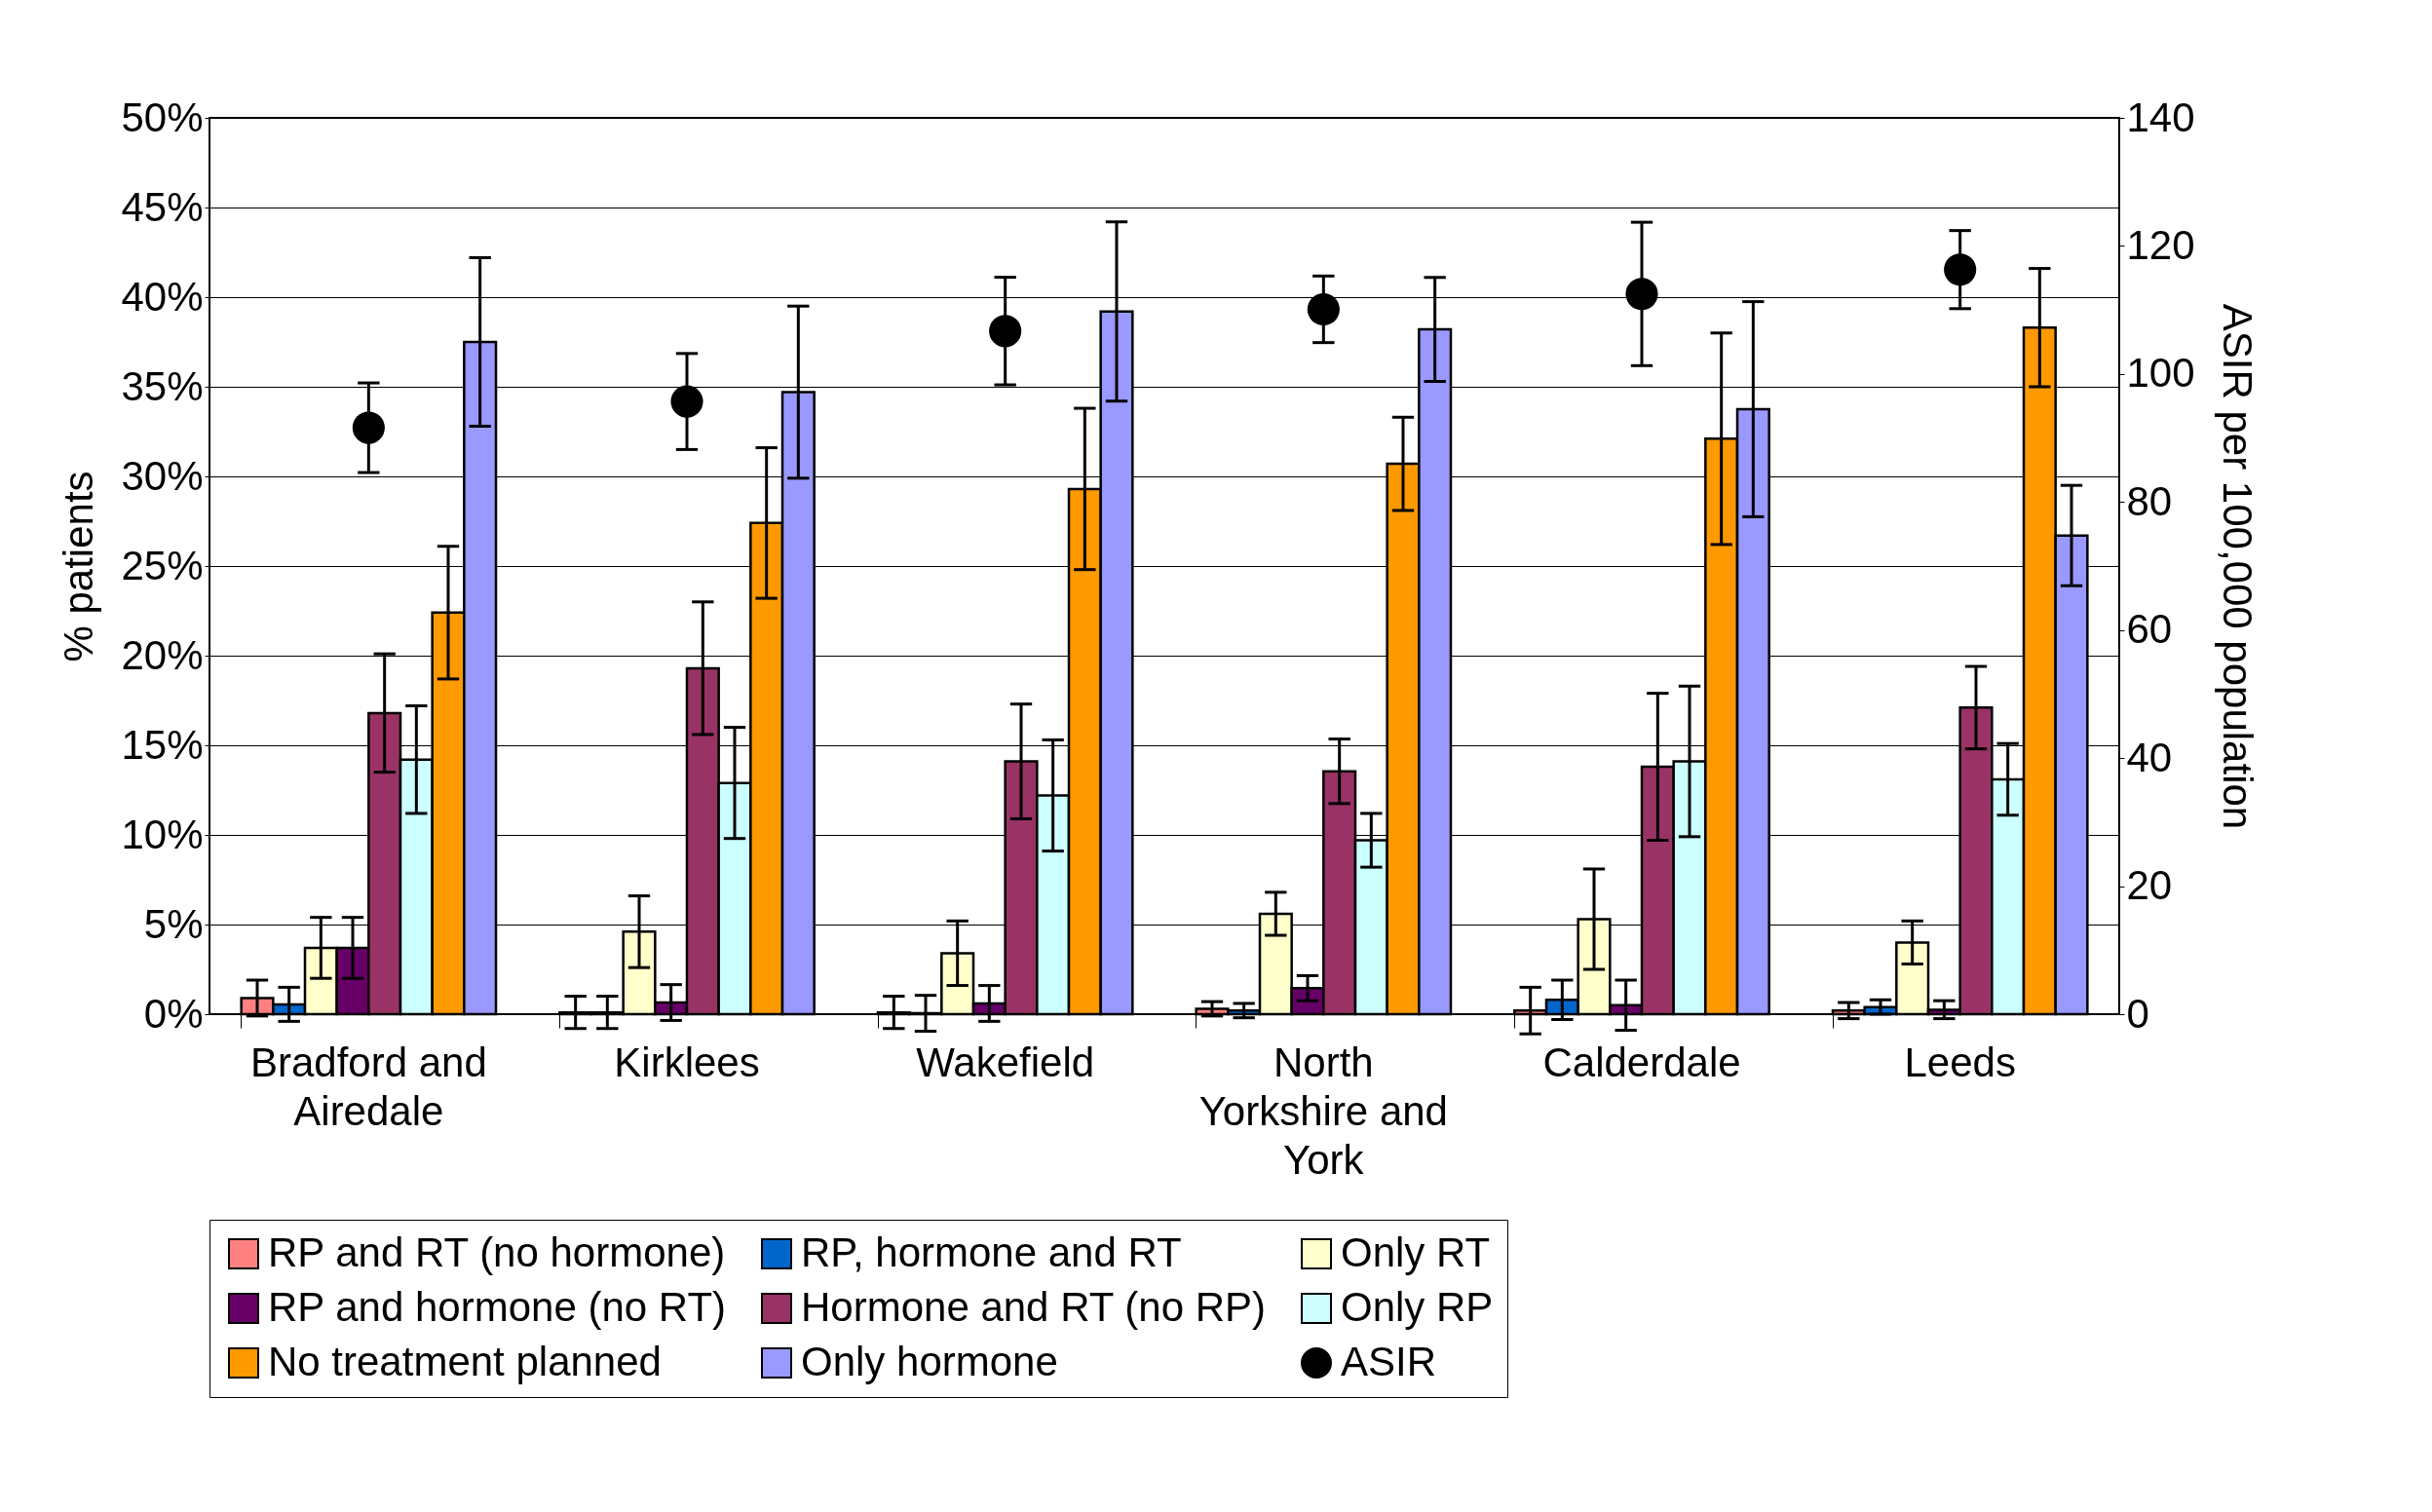 The width and height of the screenshot is (2432, 1512). Describe the element at coordinates (1389, 1362) in the screenshot. I see `legend-label: ASIR` at that location.